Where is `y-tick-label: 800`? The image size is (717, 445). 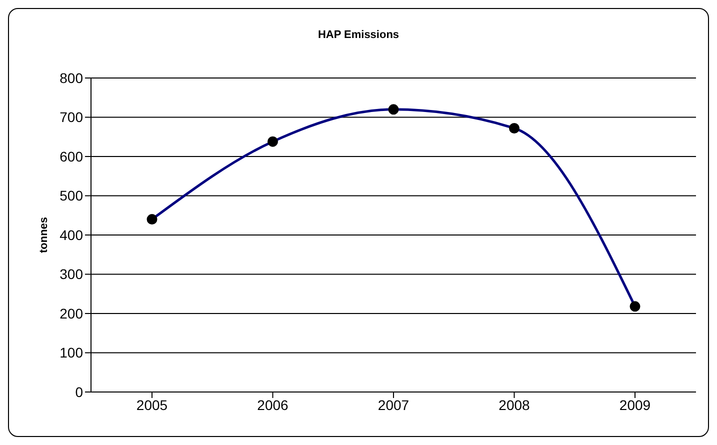
y-tick-label: 800 is located at coordinates (72, 78).